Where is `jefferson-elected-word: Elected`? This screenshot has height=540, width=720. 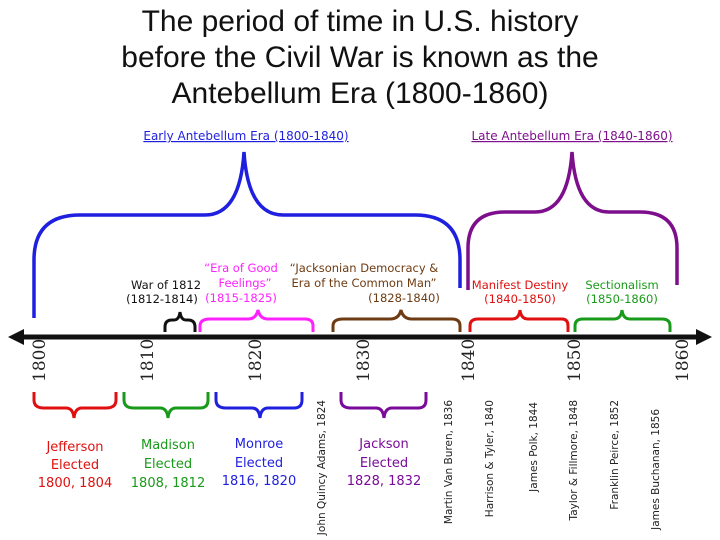
jefferson-elected-word: Elected is located at coordinates (75, 465).